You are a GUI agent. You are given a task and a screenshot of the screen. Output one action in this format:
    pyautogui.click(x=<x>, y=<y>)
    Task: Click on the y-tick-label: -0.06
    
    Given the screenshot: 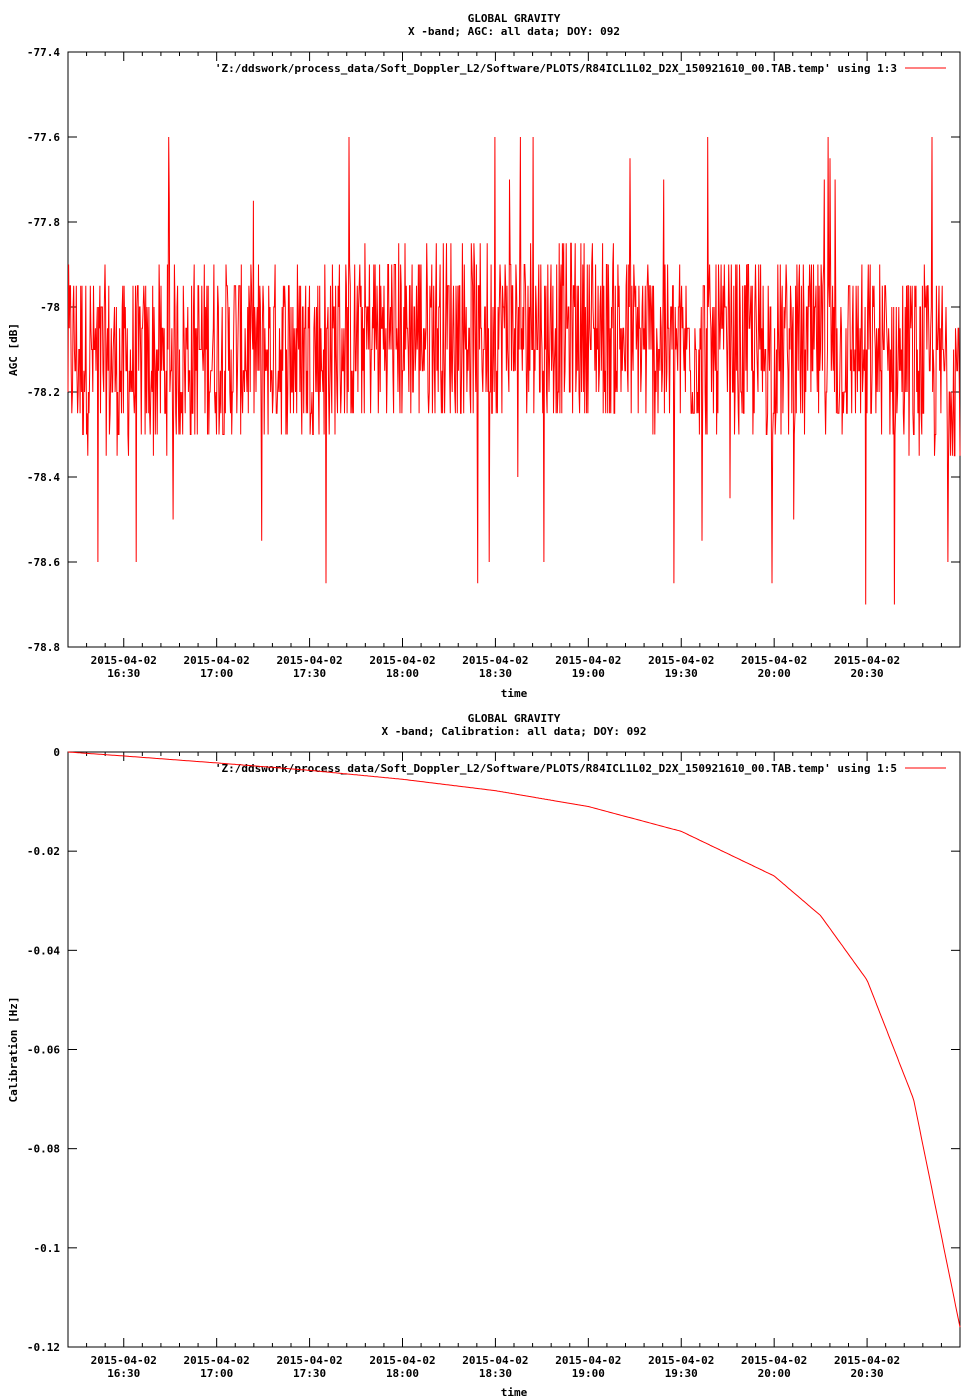 What is the action you would take?
    pyautogui.click(x=43, y=1050)
    